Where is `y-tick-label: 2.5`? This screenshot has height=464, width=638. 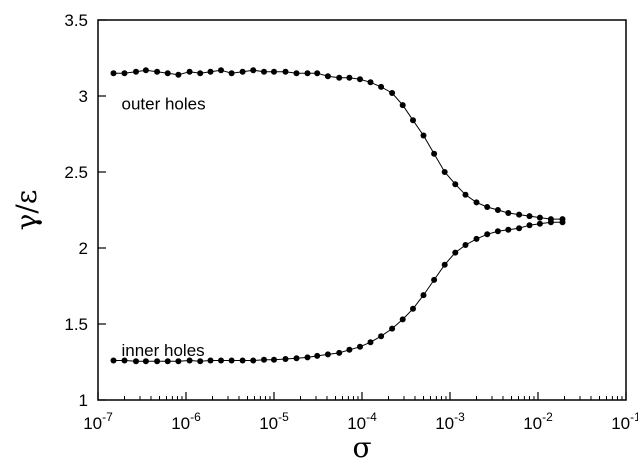
y-tick-label: 2.5 is located at coordinates (76, 172).